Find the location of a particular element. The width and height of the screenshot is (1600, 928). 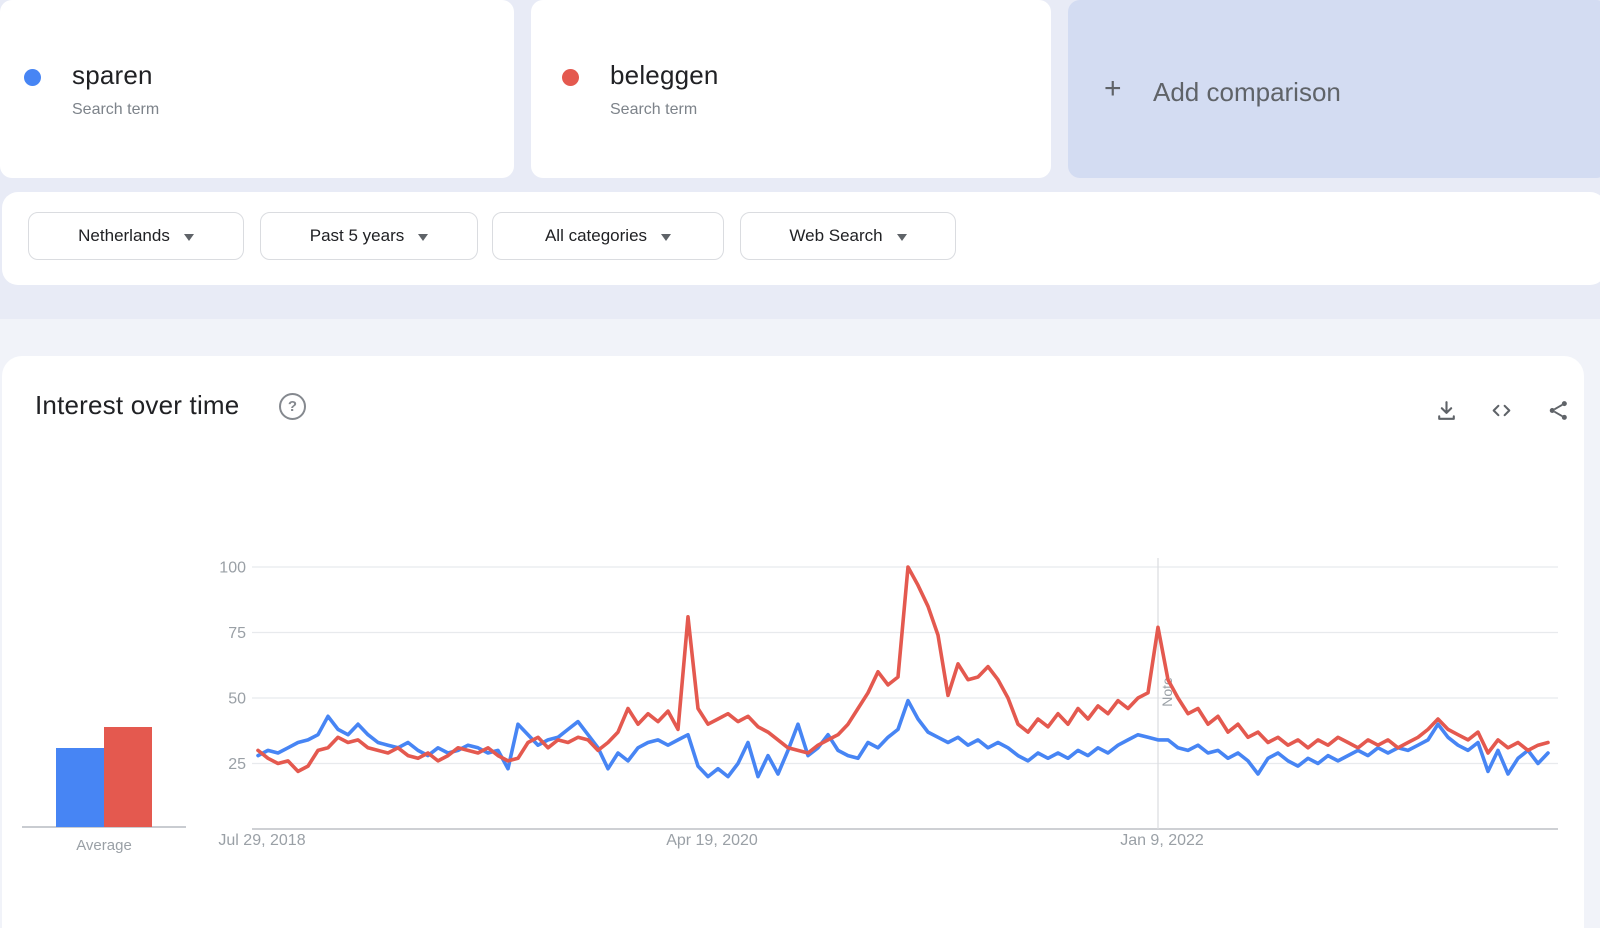

share-icon is located at coordinates (1558, 410).